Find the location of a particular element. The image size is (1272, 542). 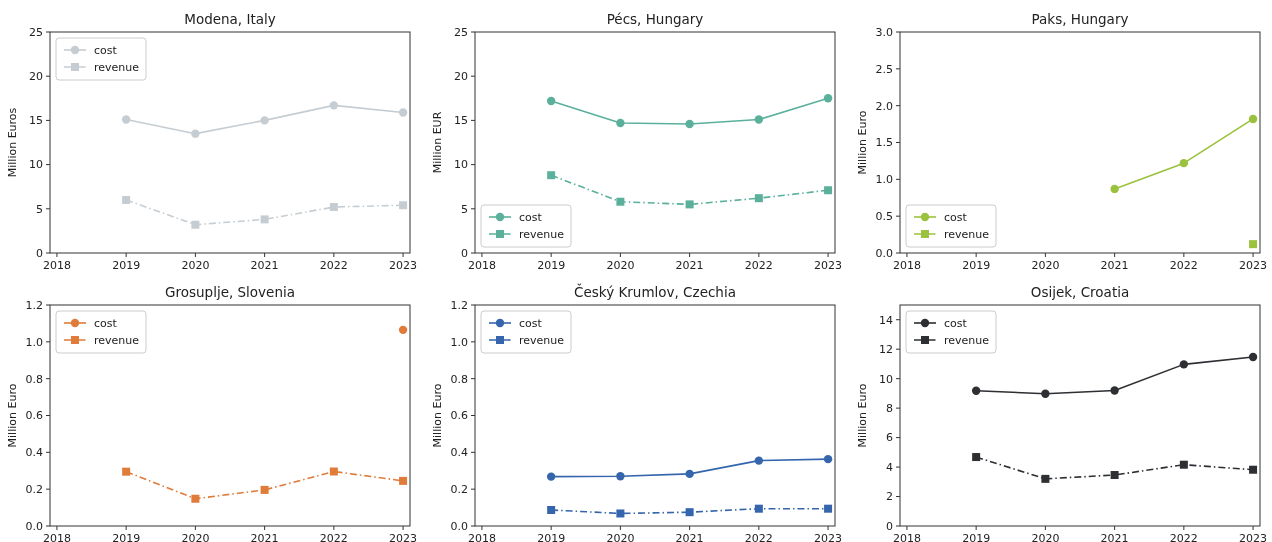

chart-title: Český Krumlov, Czechia is located at coordinates (655, 291).